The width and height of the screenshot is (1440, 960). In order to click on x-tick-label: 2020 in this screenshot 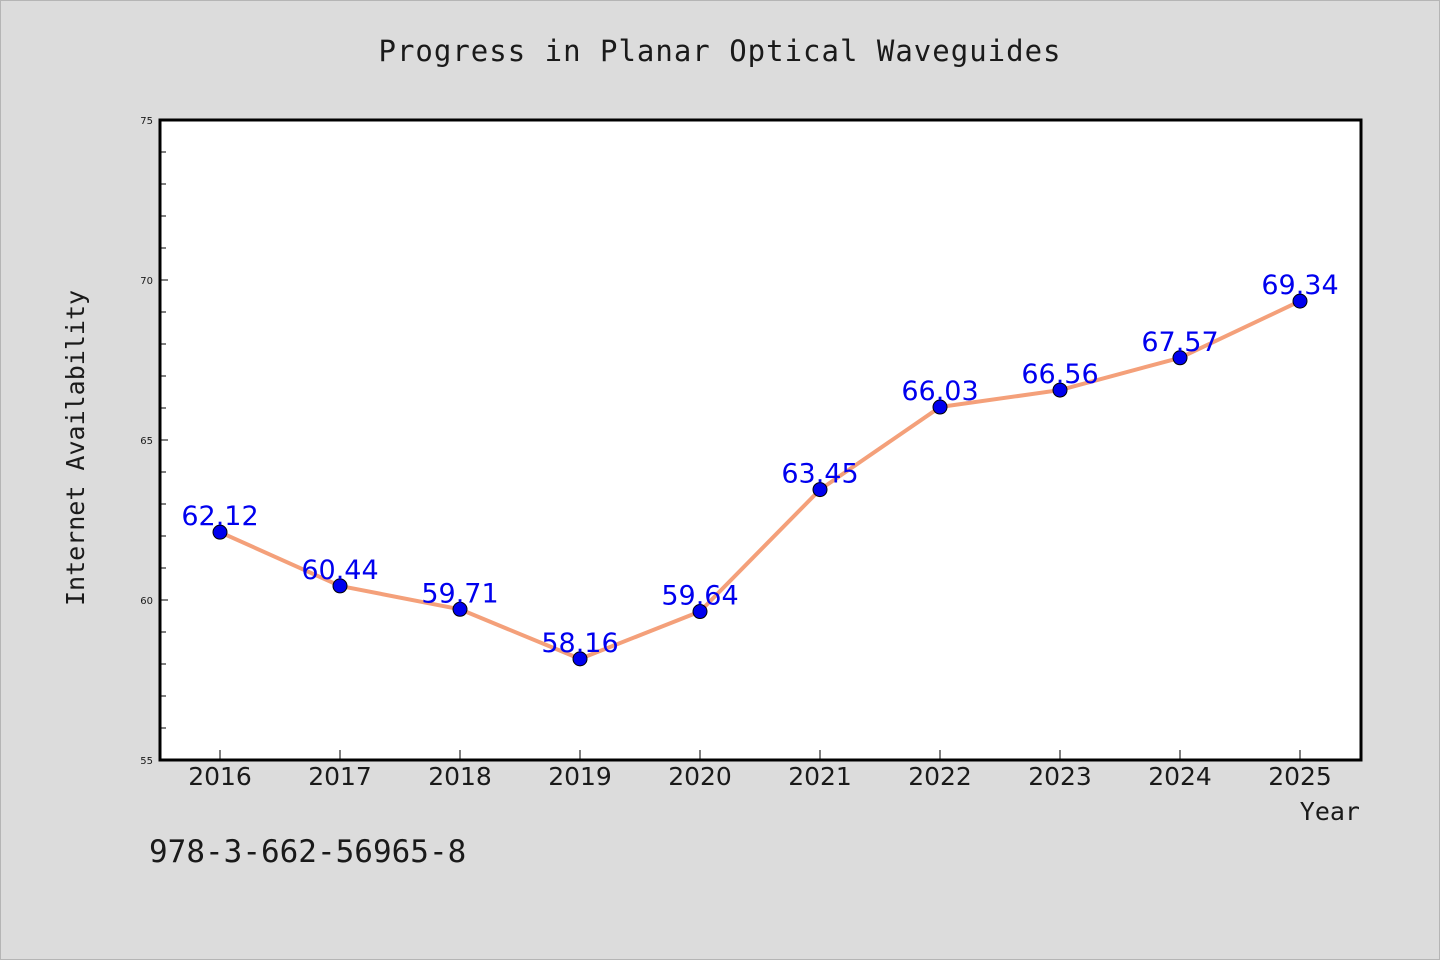, I will do `click(700, 776)`.